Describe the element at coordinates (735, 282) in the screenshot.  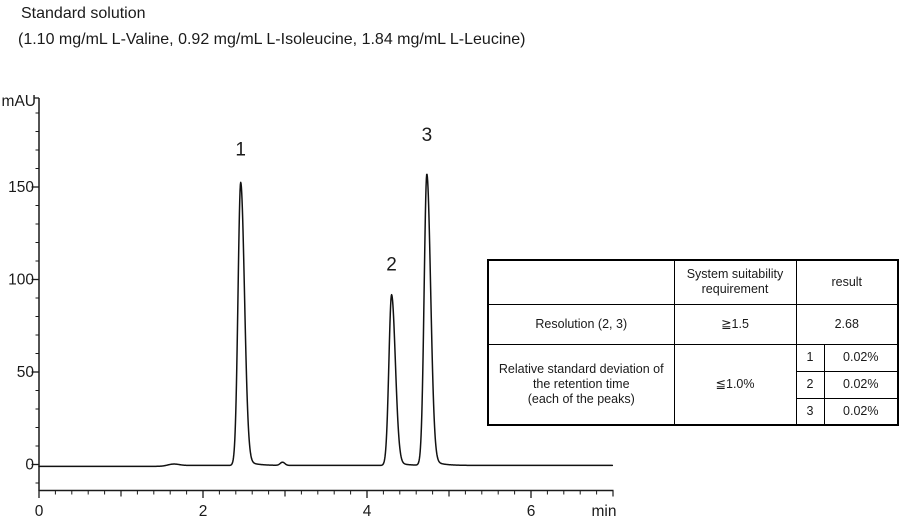
I see `header-requirement-cell: System suitability requirement` at that location.